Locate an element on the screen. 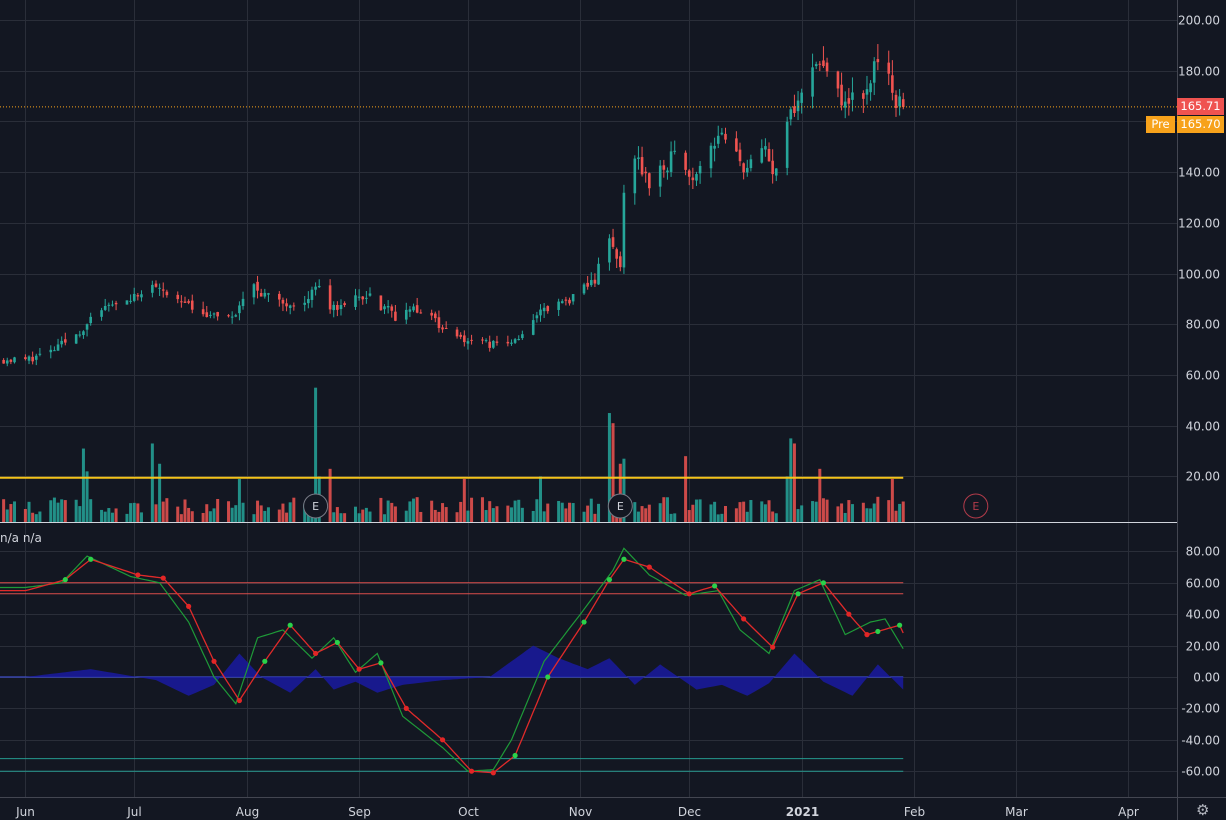 This screenshot has width=1226, height=820. oscillator-tick-label: 0.00 is located at coordinates (1206, 678).